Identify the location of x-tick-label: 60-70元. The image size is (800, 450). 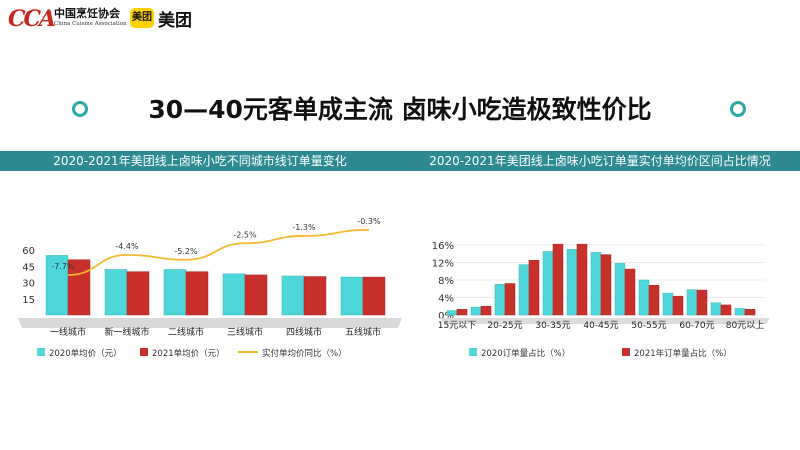
(696, 326).